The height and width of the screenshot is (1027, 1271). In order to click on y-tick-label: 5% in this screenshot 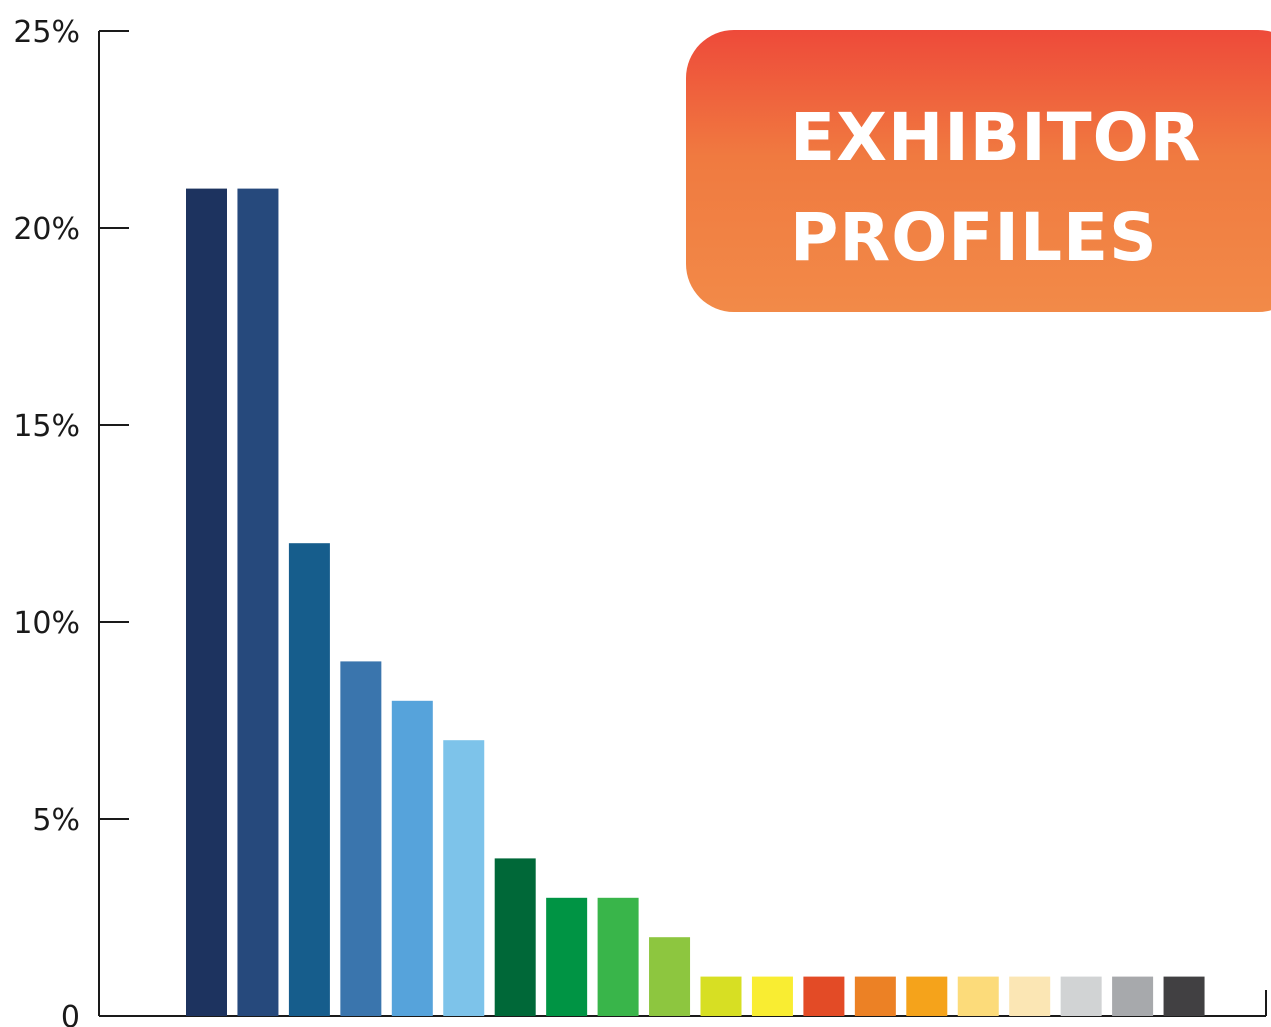, I will do `click(56, 820)`.